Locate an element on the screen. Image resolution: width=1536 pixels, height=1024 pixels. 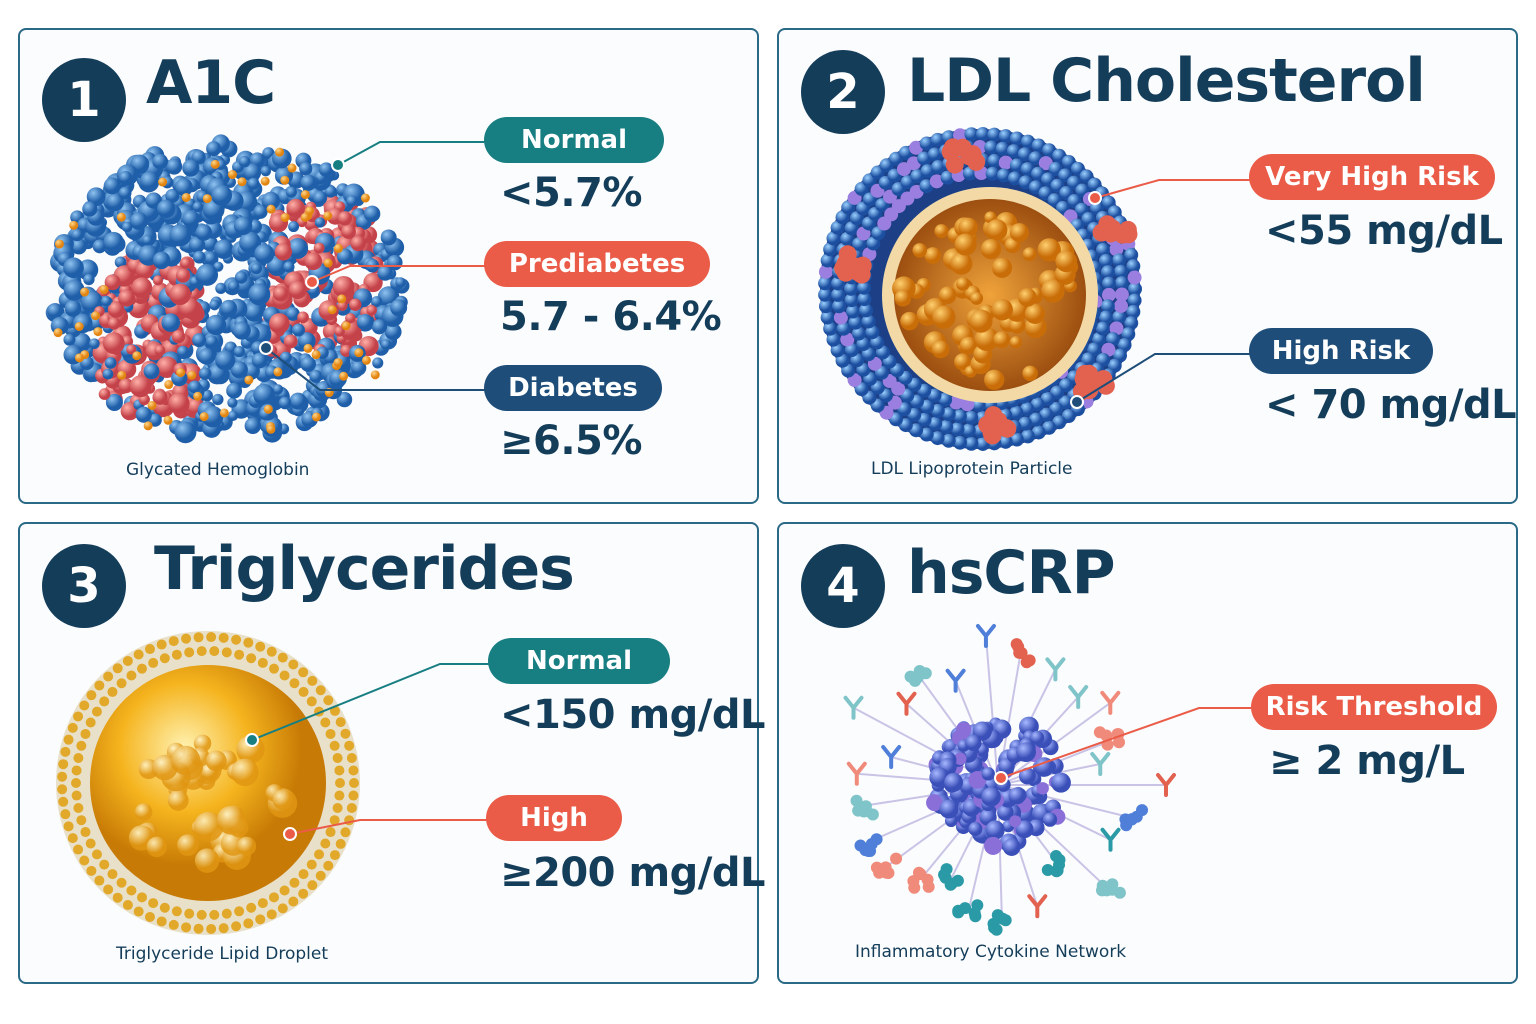
range-value-risk-threshold: ≥ 2 mg/L is located at coordinates (1367, 761).